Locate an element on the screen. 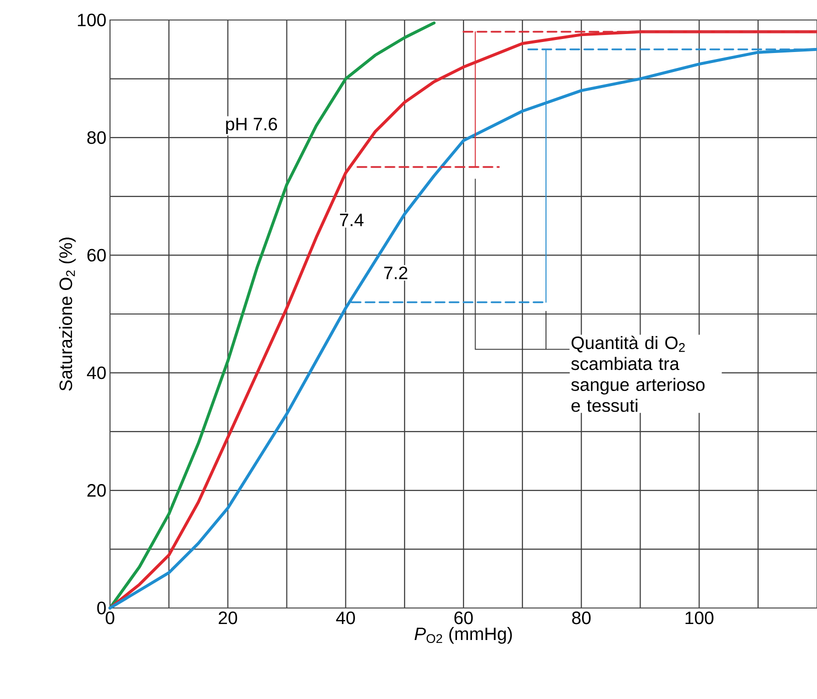  y-tick-label: 0 is located at coordinates (101, 608).